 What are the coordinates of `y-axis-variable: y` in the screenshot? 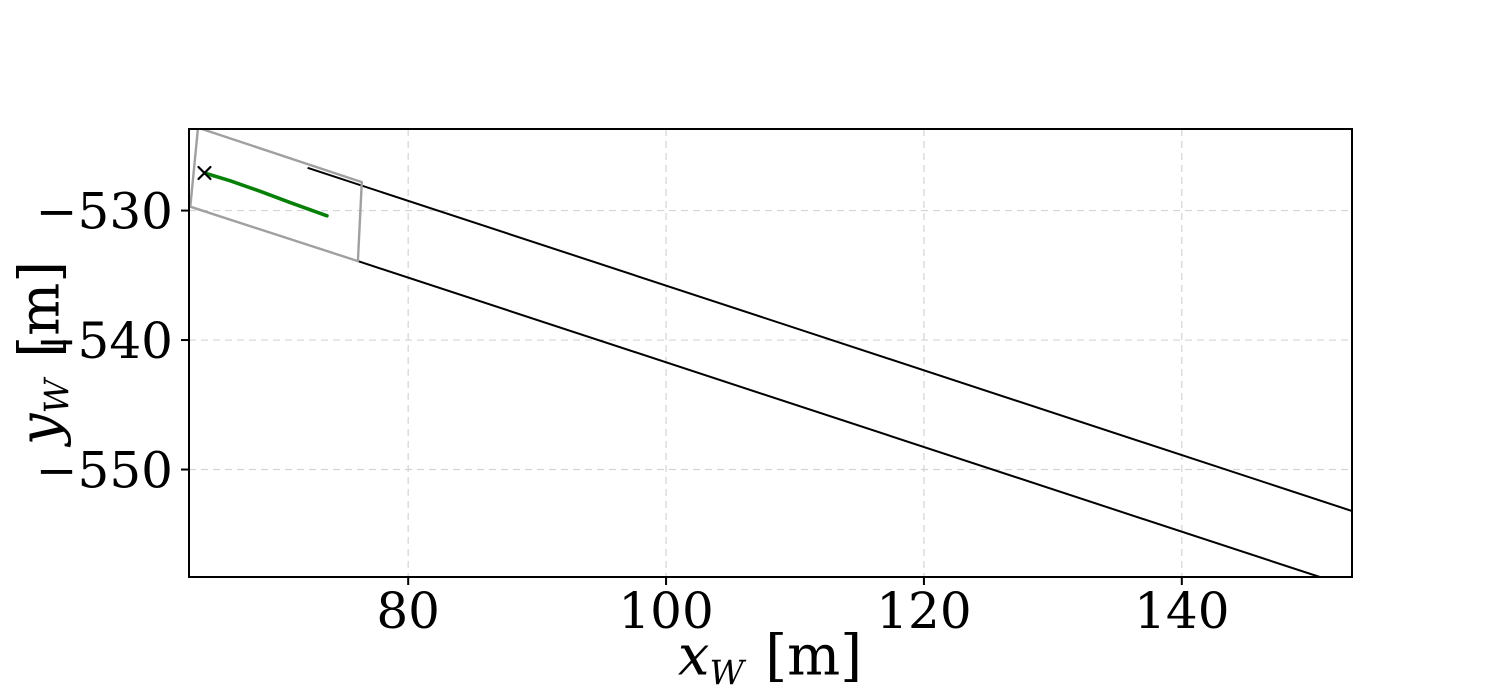 It's located at (40, 429).